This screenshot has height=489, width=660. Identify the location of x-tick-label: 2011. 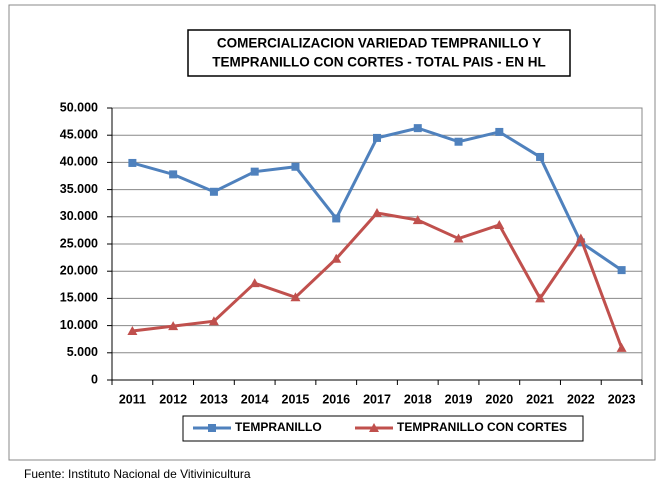
(132, 399).